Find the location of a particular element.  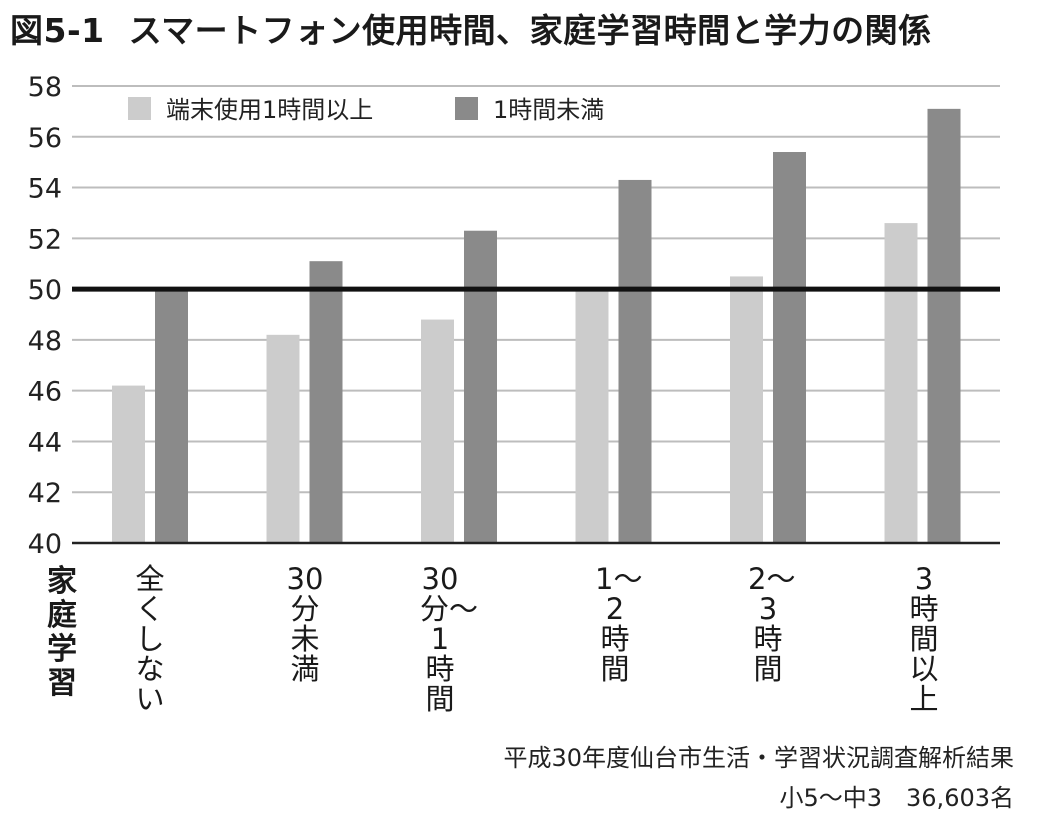

source-line-1: 平成30年度仙台市生活・学習状況調査解析結果 is located at coordinates (758, 758).